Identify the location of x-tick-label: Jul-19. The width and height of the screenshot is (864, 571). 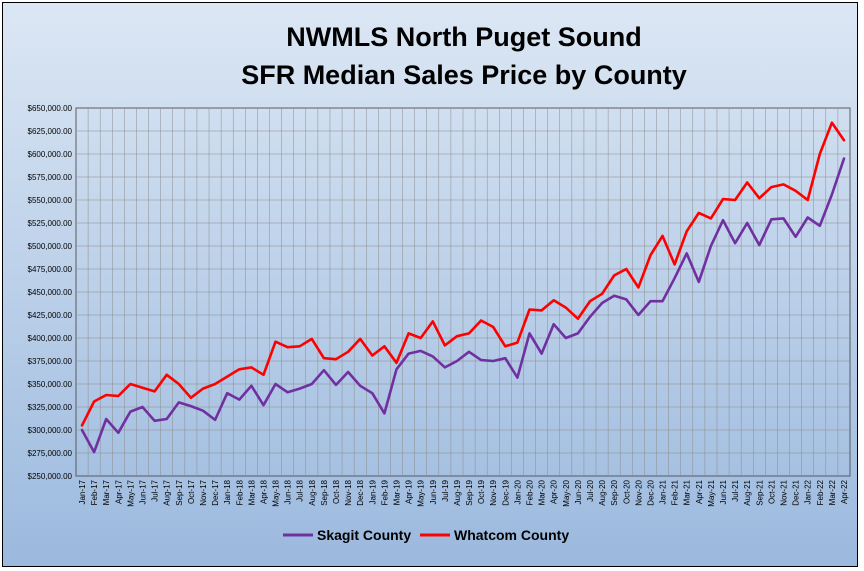
(445, 490).